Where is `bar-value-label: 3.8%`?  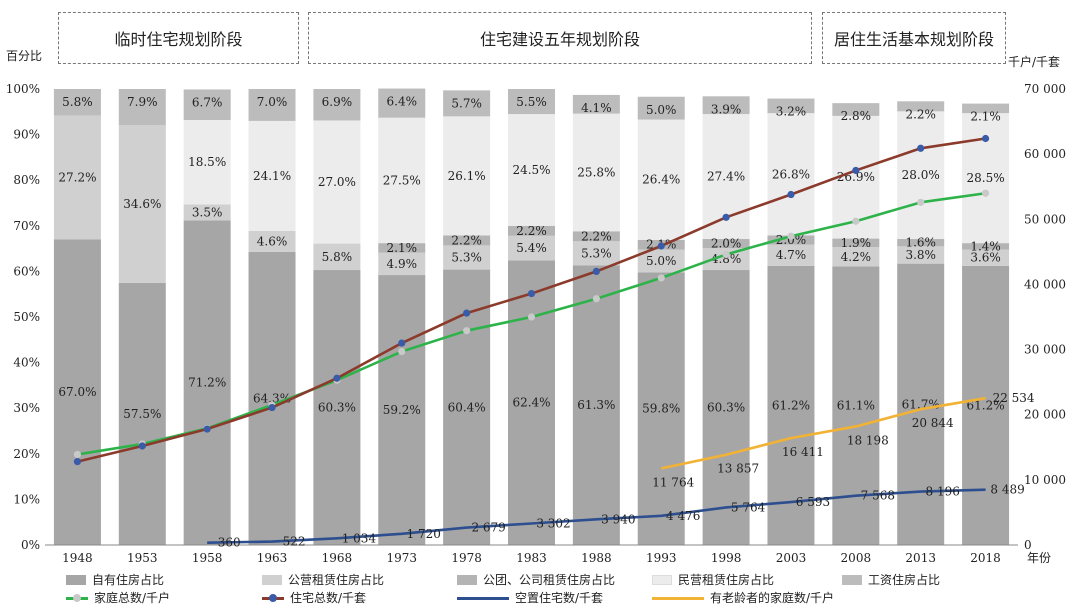 bar-value-label: 3.8% is located at coordinates (920, 255).